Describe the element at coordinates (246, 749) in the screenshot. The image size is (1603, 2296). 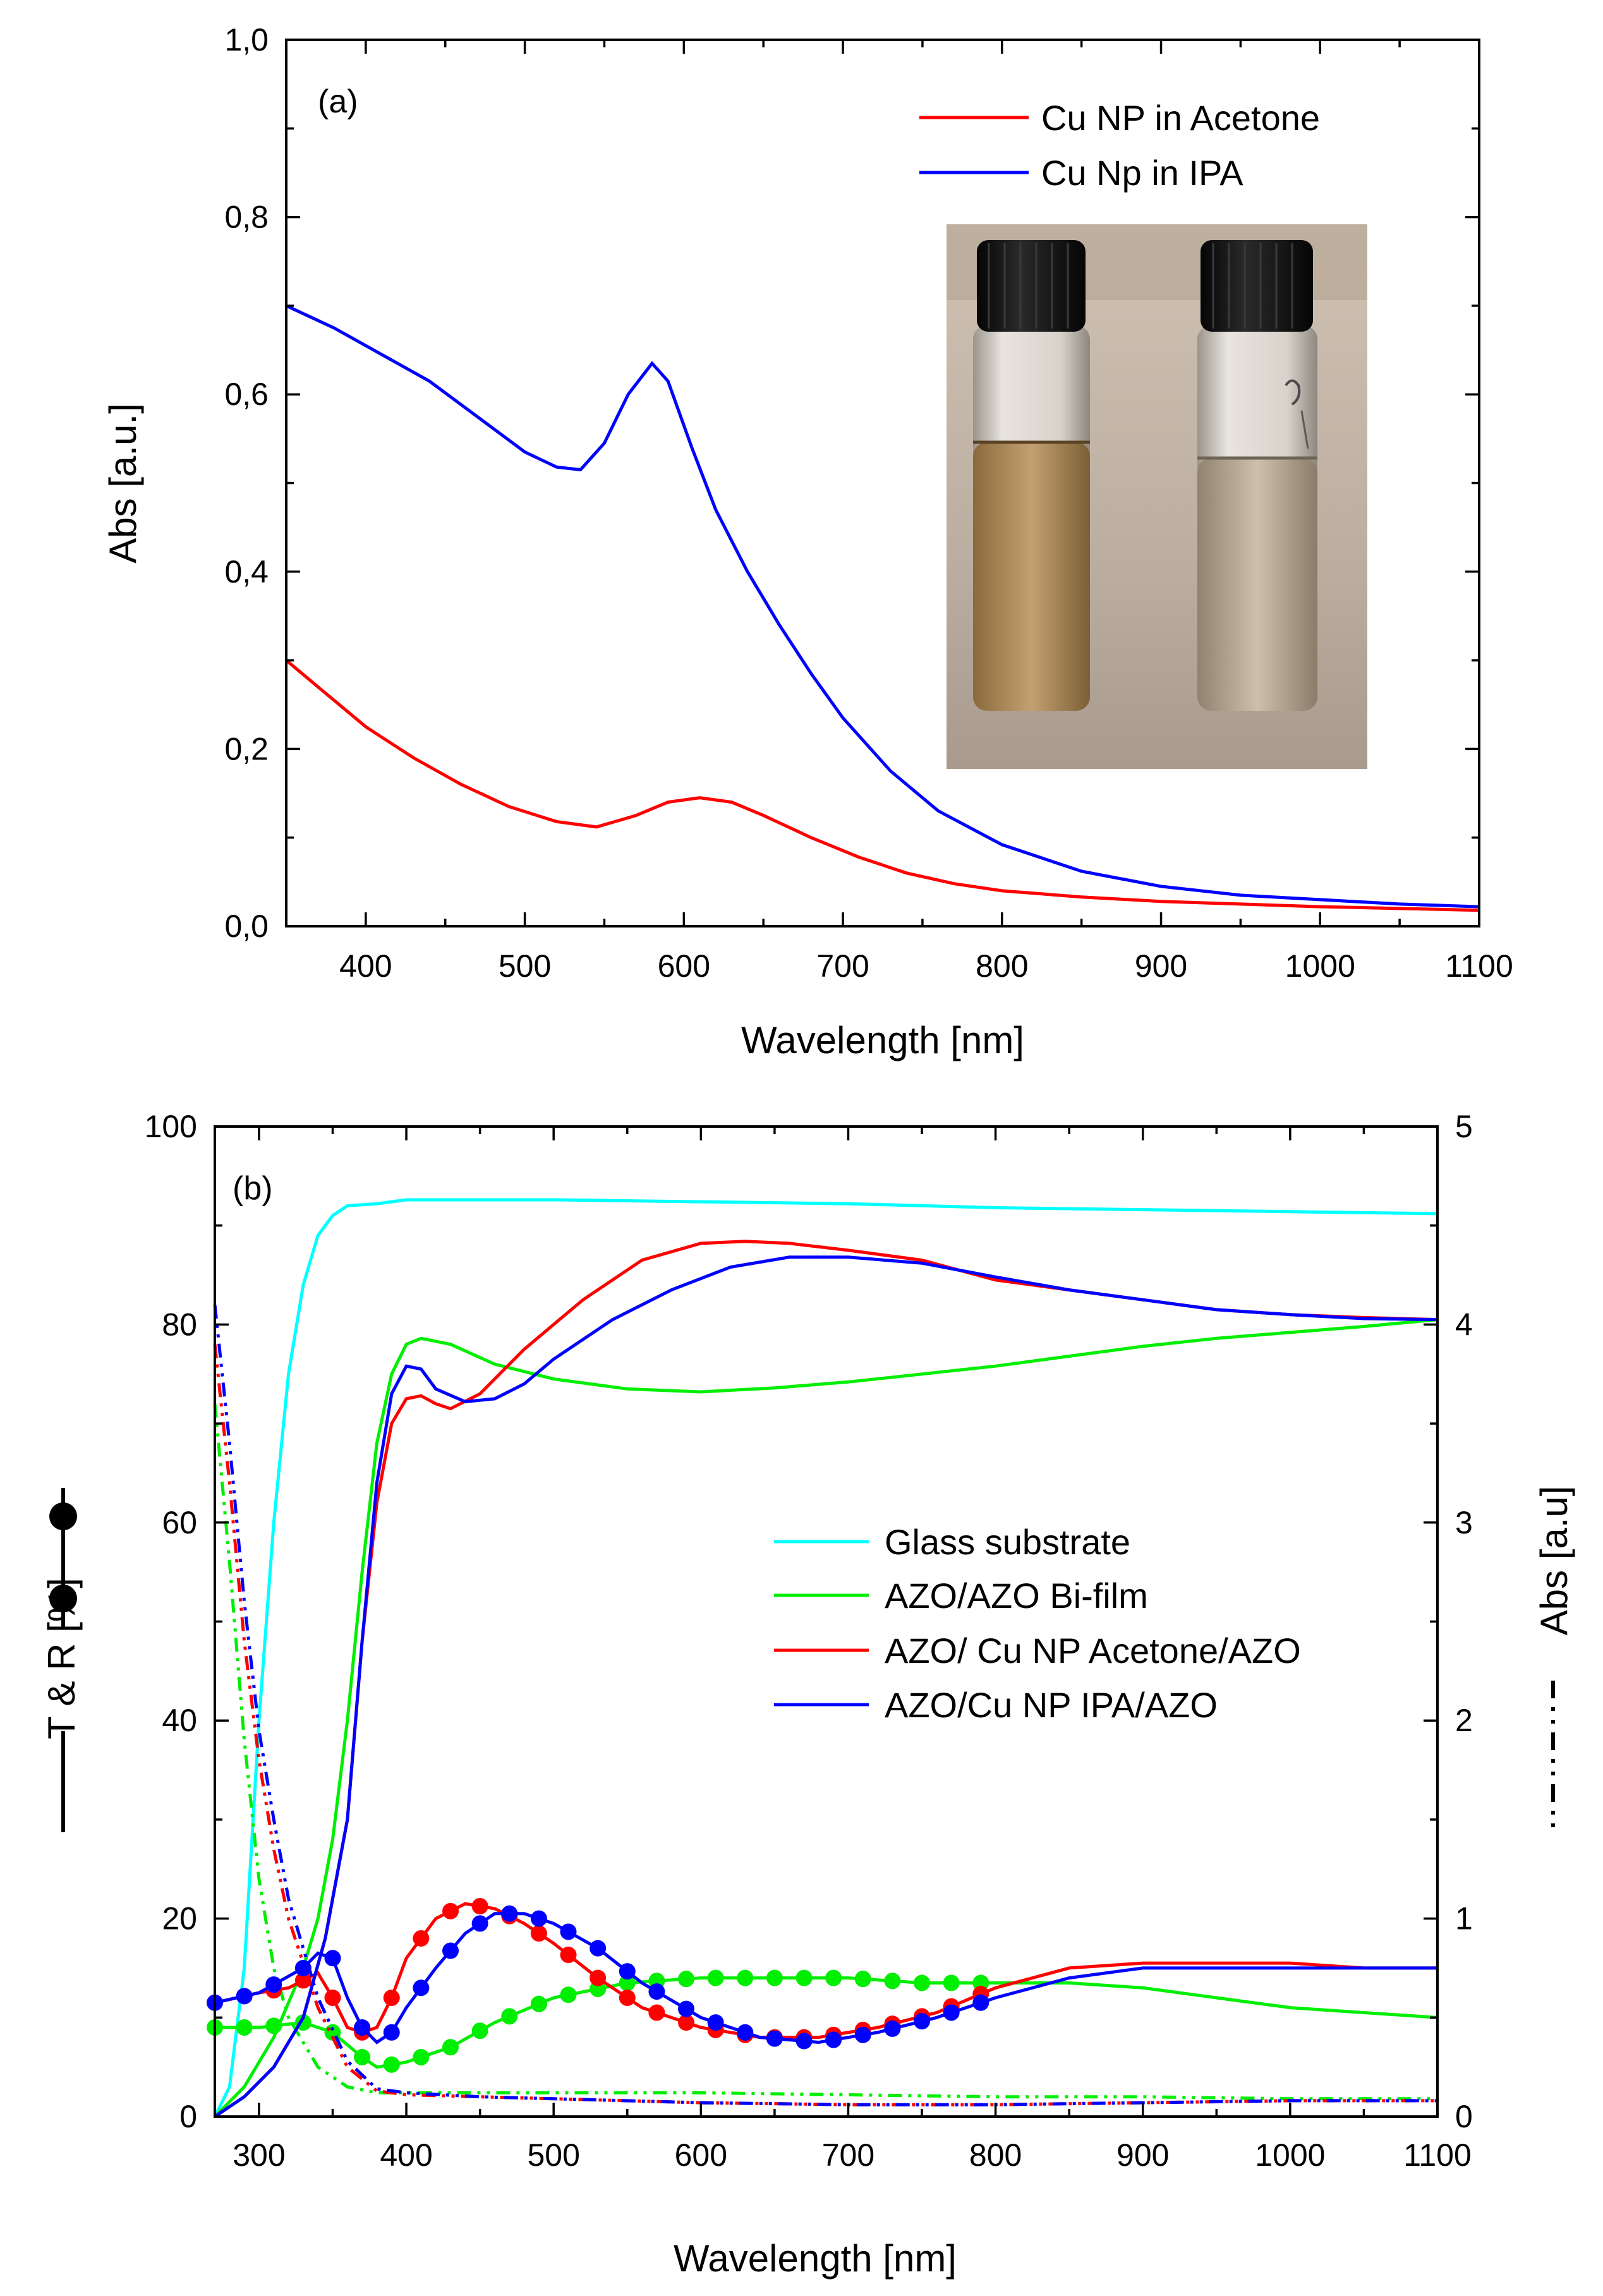
I see `y-tick-label: 0,2` at that location.